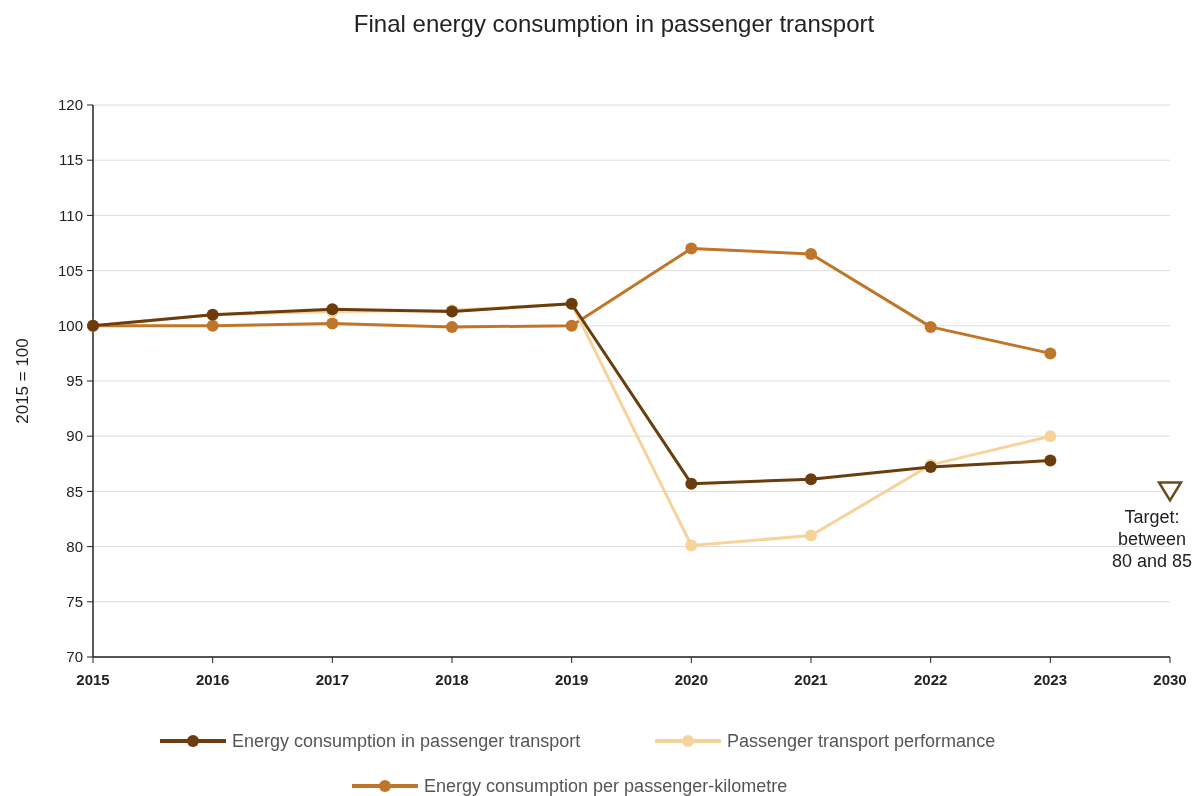  I want to click on x-tick-label: 2017, so click(332, 679).